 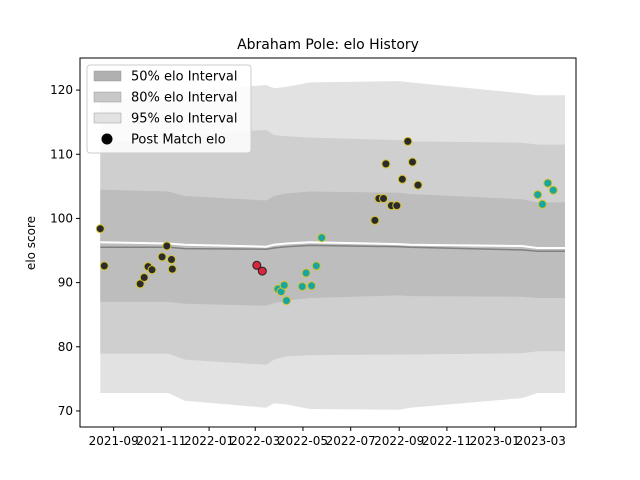 I want to click on x-tick-label: 2021-09, so click(x=114, y=441).